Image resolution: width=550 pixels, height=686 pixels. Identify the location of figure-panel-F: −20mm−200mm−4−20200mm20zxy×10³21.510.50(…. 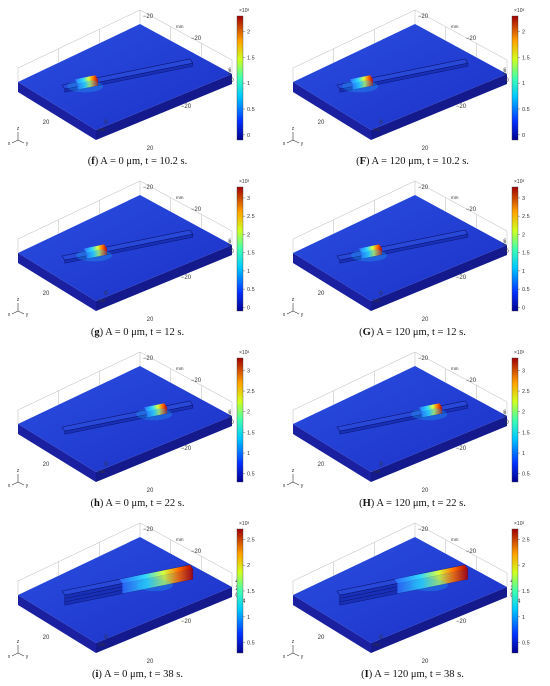
(412, 85).